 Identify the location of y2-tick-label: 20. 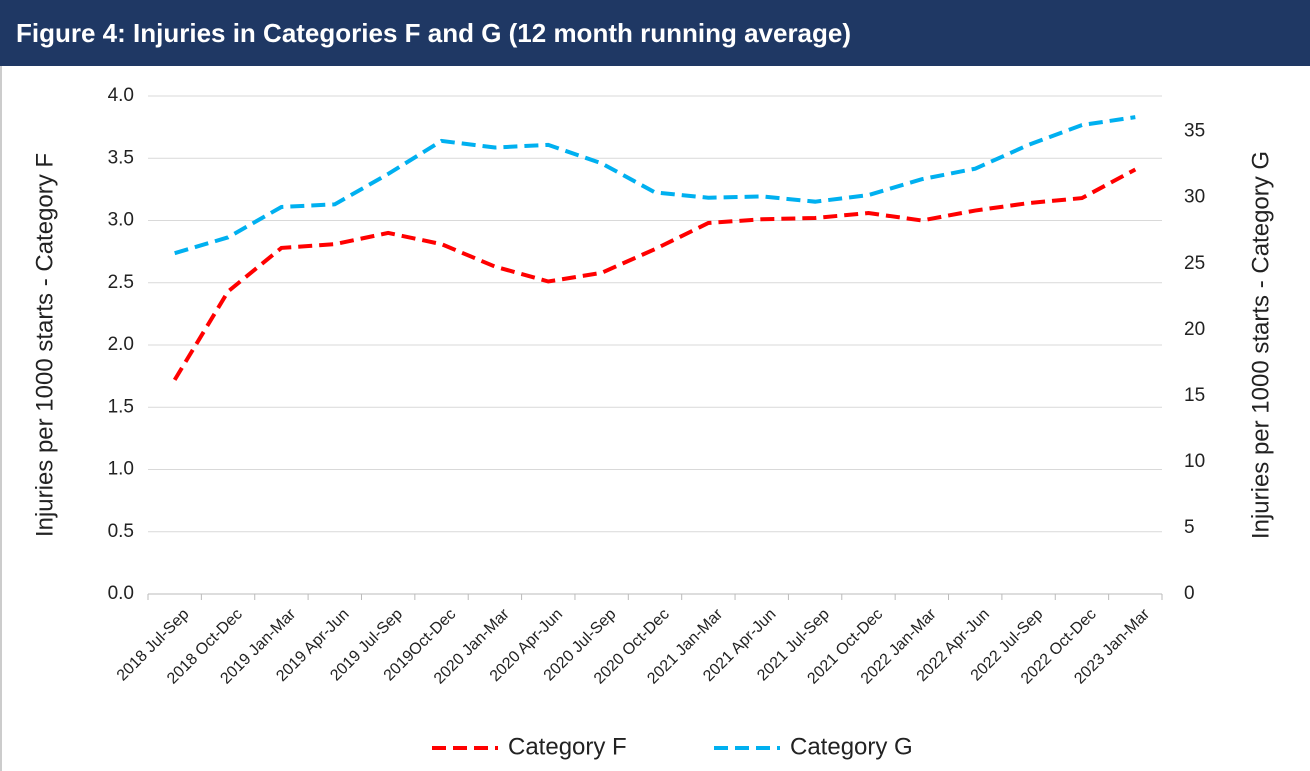
(1194, 329).